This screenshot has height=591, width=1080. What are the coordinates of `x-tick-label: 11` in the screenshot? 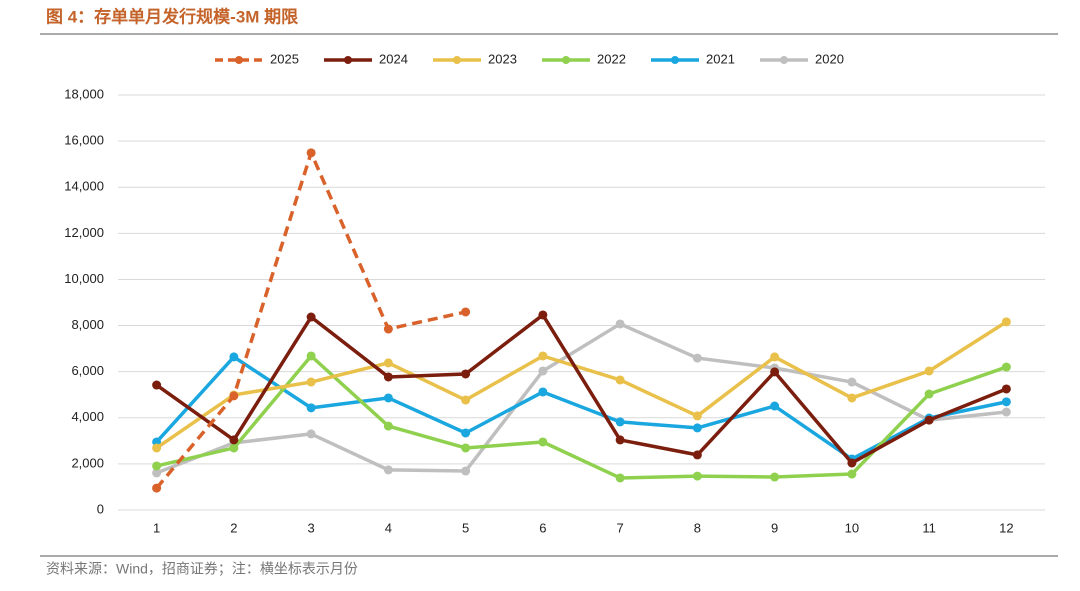 It's located at (929, 527).